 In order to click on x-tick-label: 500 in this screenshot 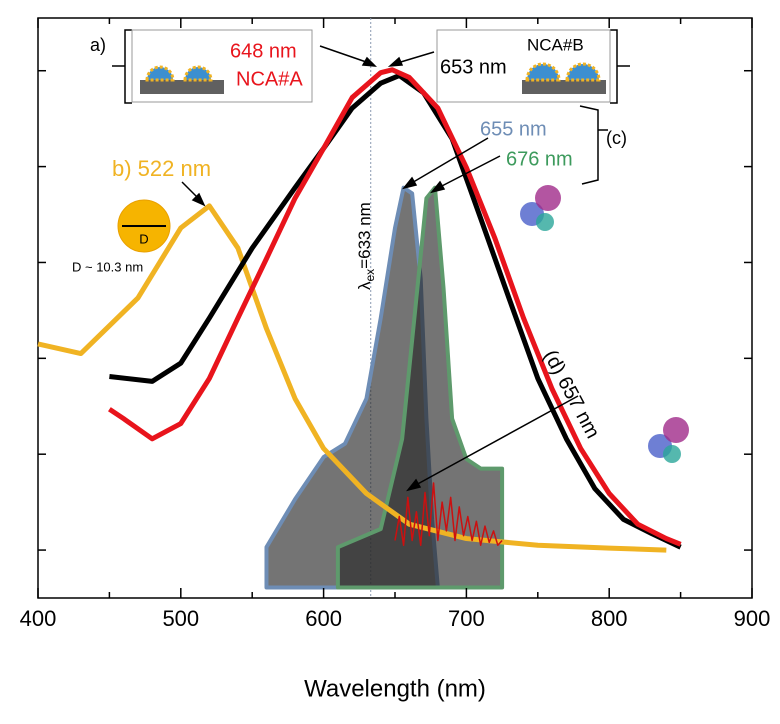, I will do `click(180, 618)`.